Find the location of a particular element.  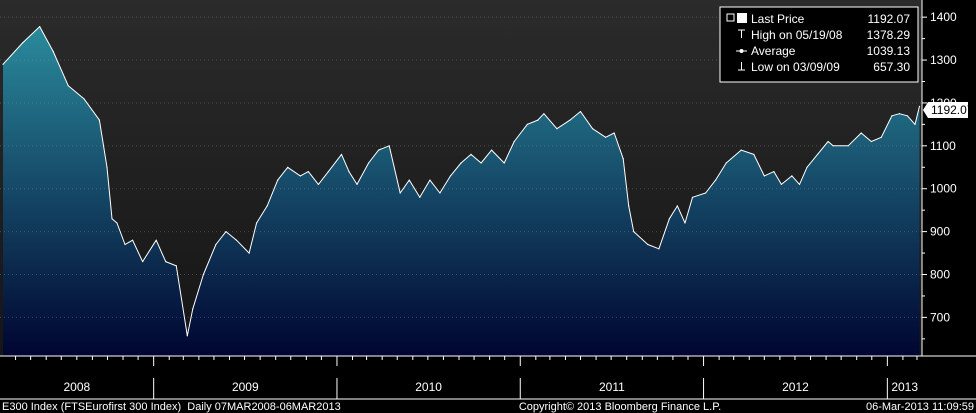

low-marker-icon is located at coordinates (741, 66).